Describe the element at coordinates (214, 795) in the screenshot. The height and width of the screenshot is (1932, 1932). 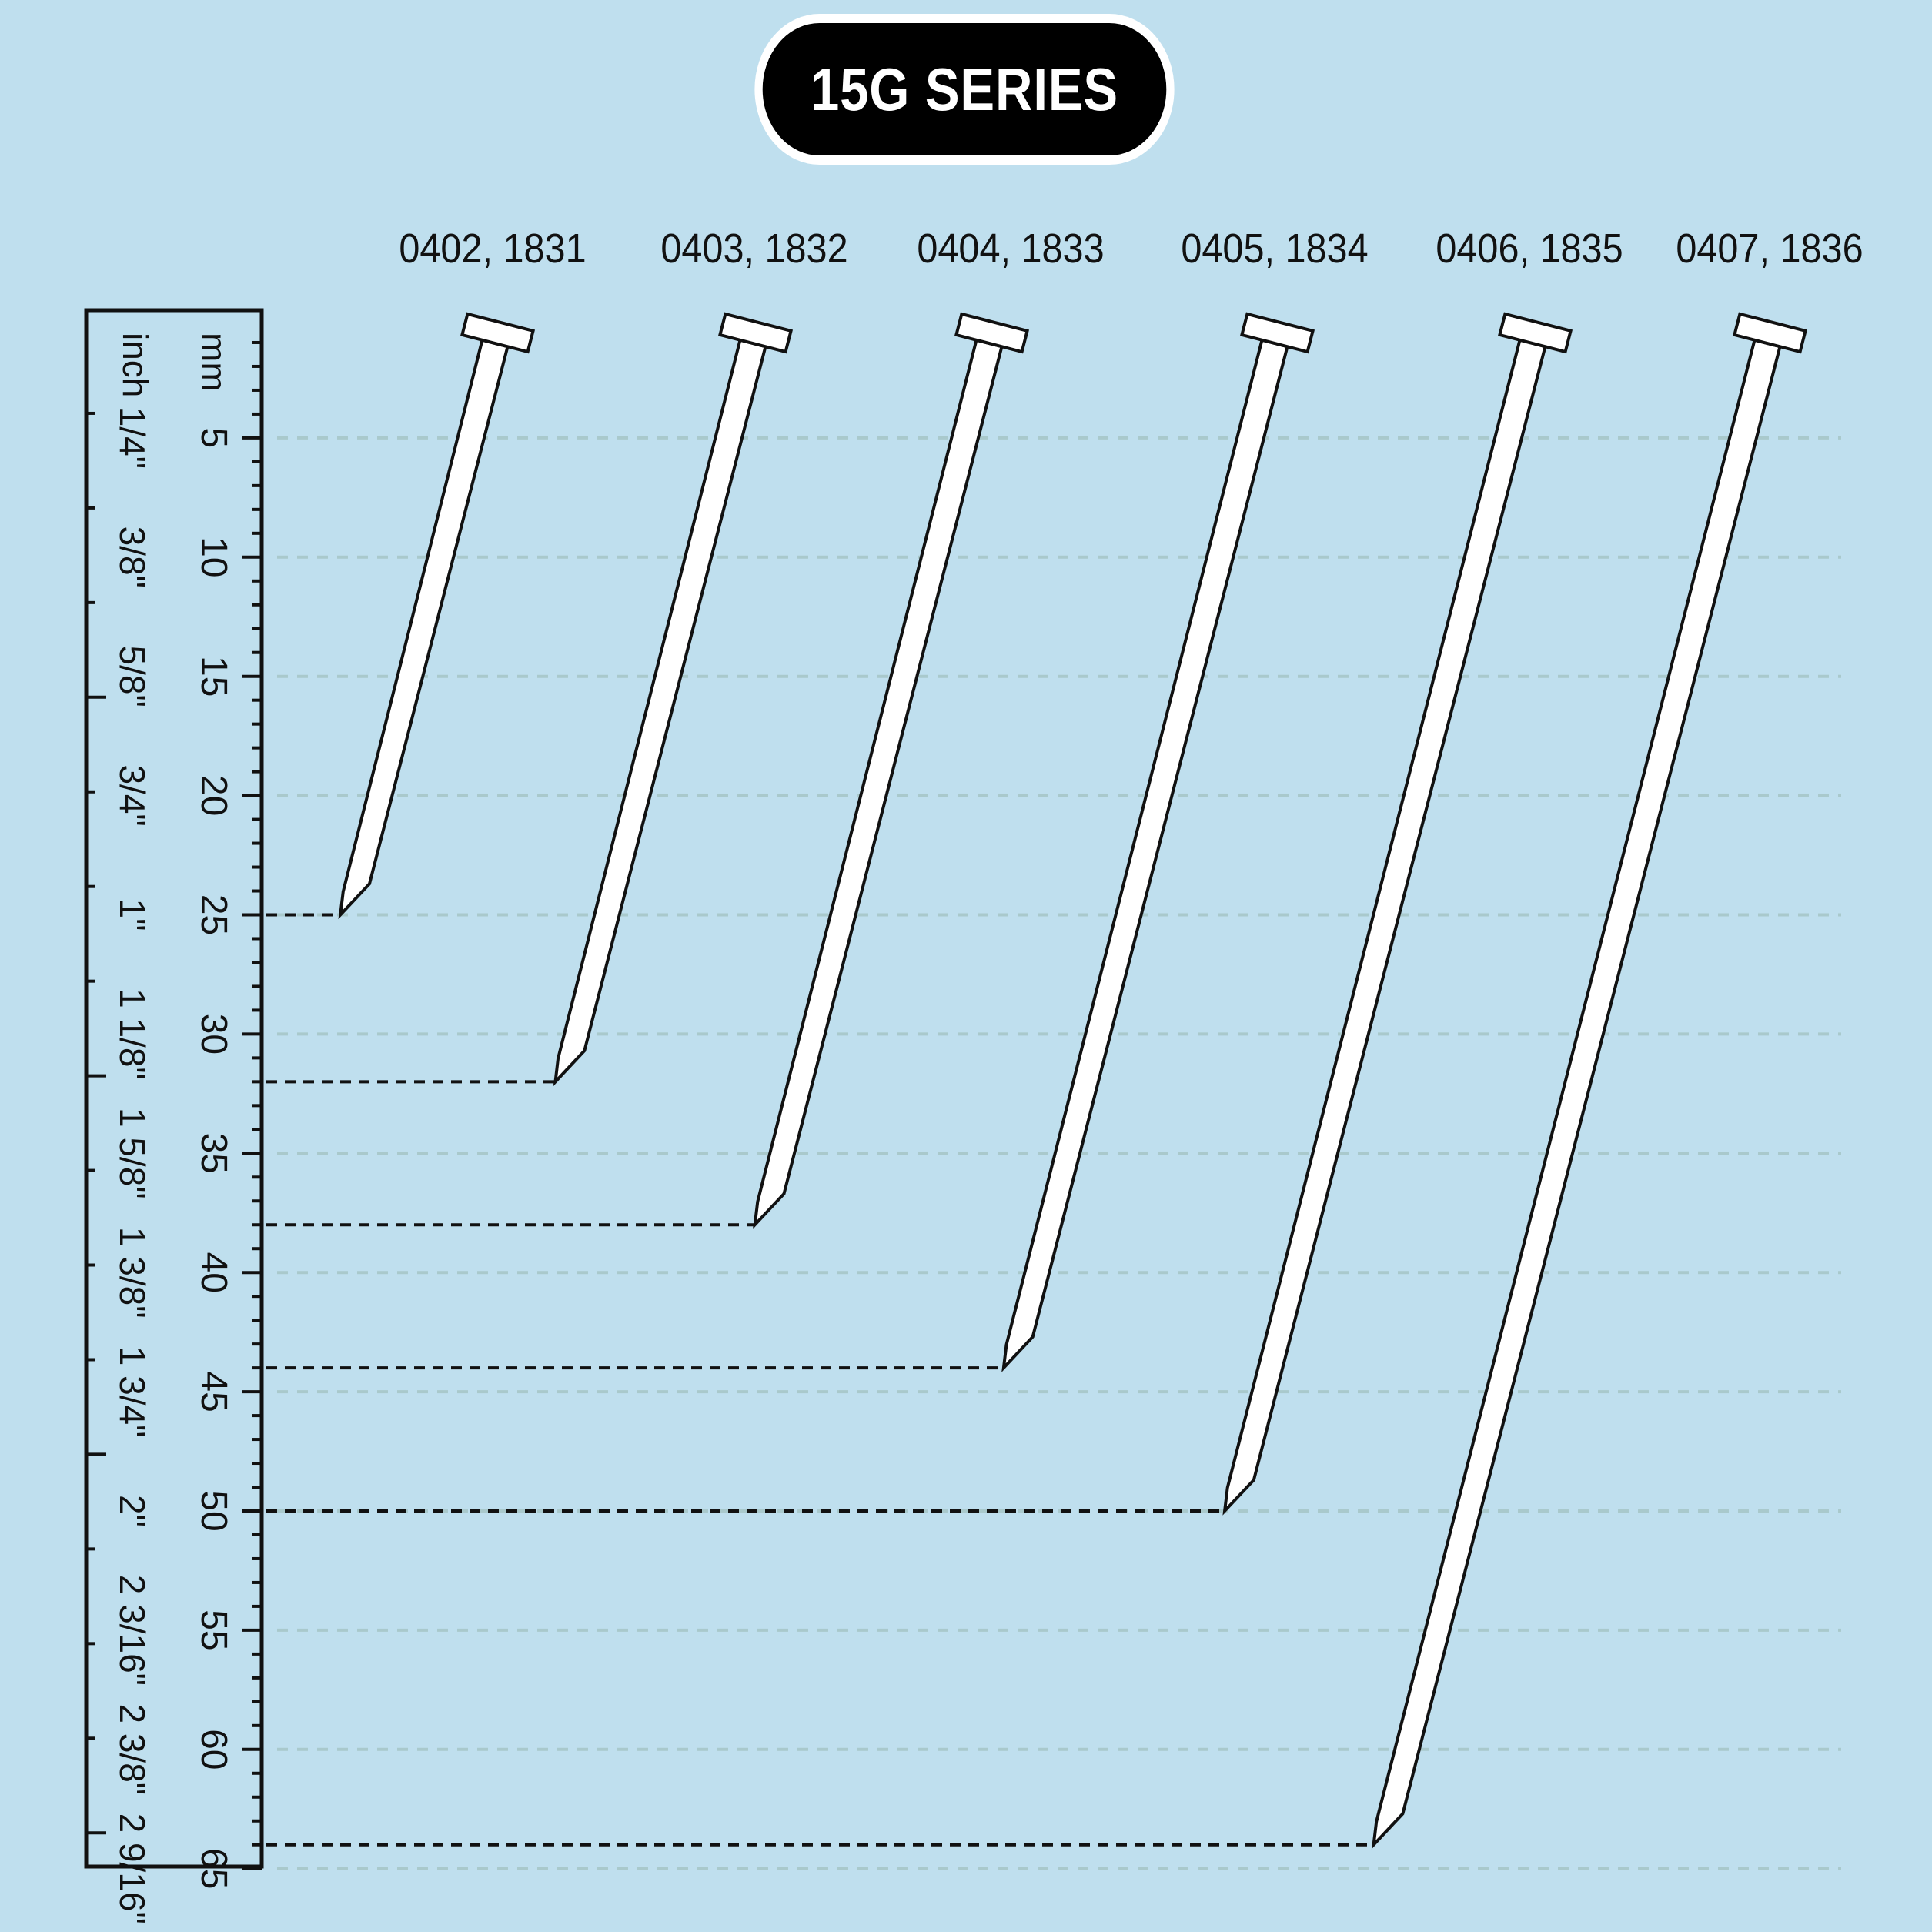
I see `ruler-mm-label-4: 20` at that location.